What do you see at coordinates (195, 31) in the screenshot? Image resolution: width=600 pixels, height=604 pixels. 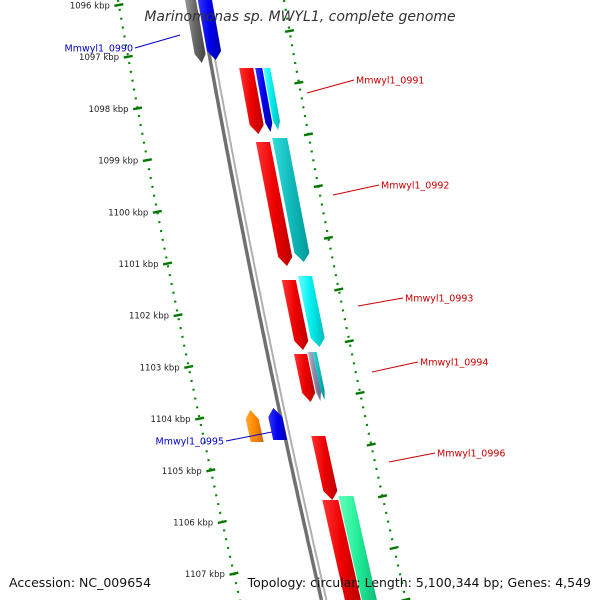 I see `cds-0990-grey` at bounding box center [195, 31].